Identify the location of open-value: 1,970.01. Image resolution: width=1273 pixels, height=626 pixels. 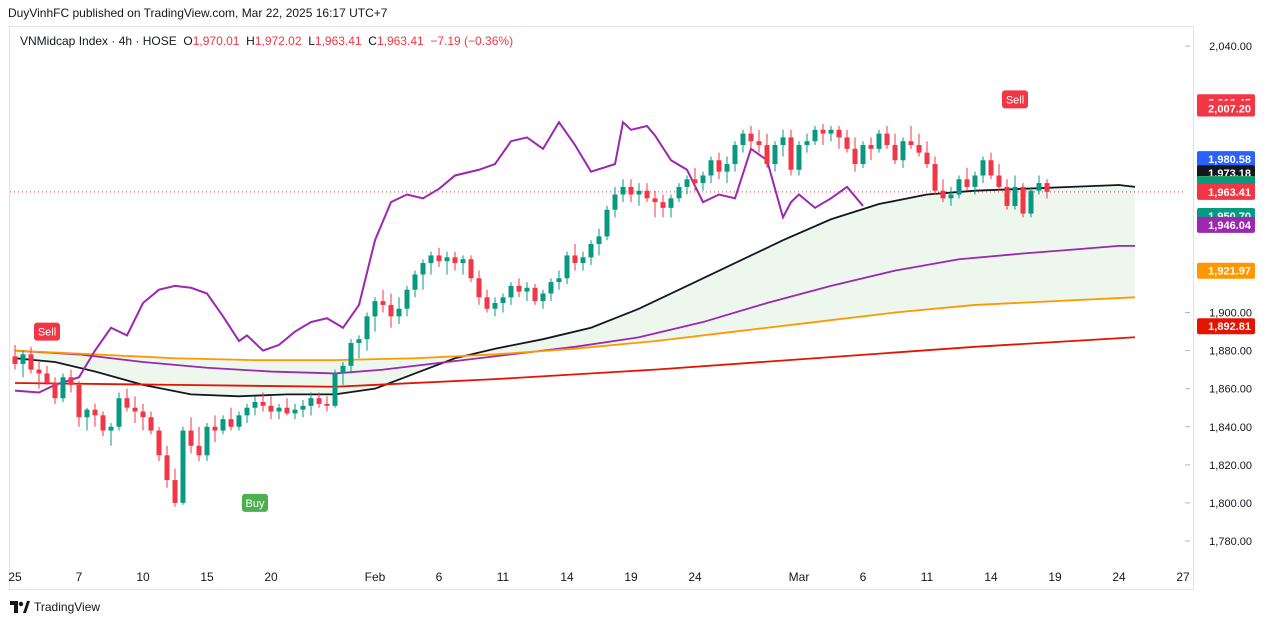
(216, 41).